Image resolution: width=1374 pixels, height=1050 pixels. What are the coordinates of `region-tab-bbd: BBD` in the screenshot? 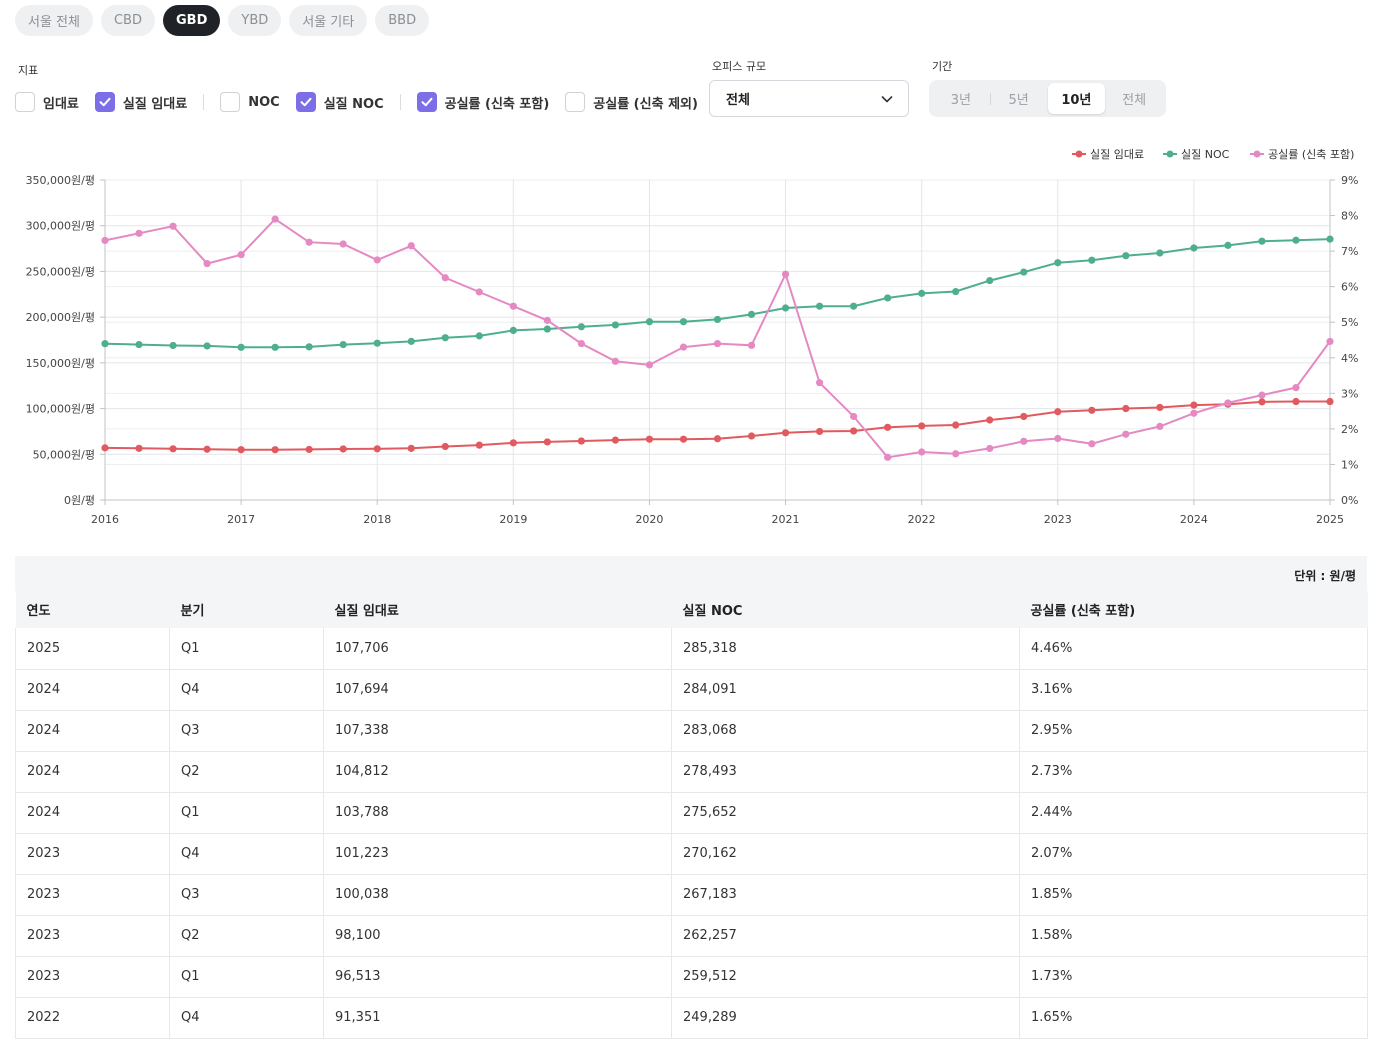 It's located at (402, 20).